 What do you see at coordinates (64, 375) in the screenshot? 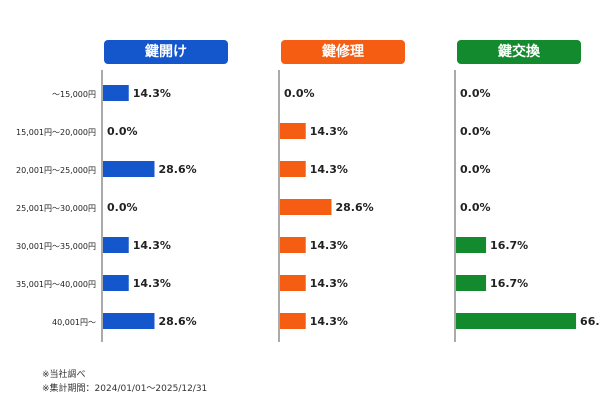
I see `footnote-source: ※当社調べ` at bounding box center [64, 375].